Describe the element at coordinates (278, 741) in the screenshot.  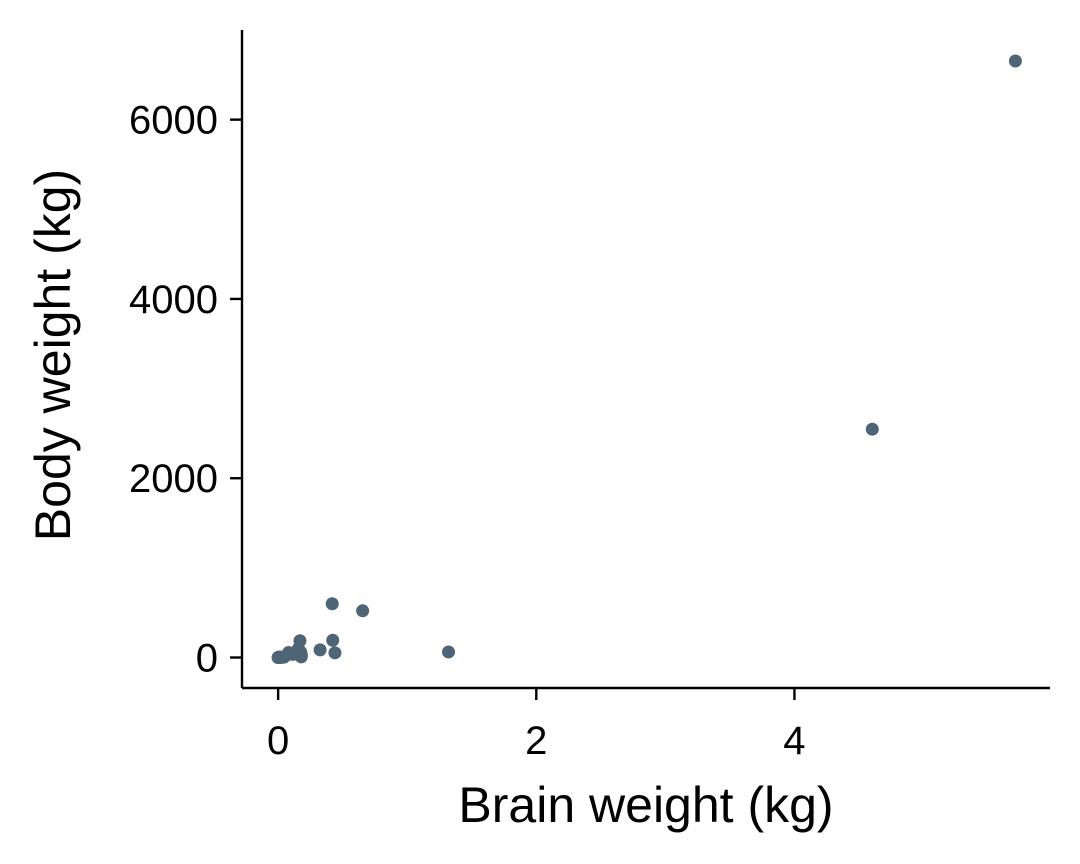
I see `x-tick-label: 0` at that location.